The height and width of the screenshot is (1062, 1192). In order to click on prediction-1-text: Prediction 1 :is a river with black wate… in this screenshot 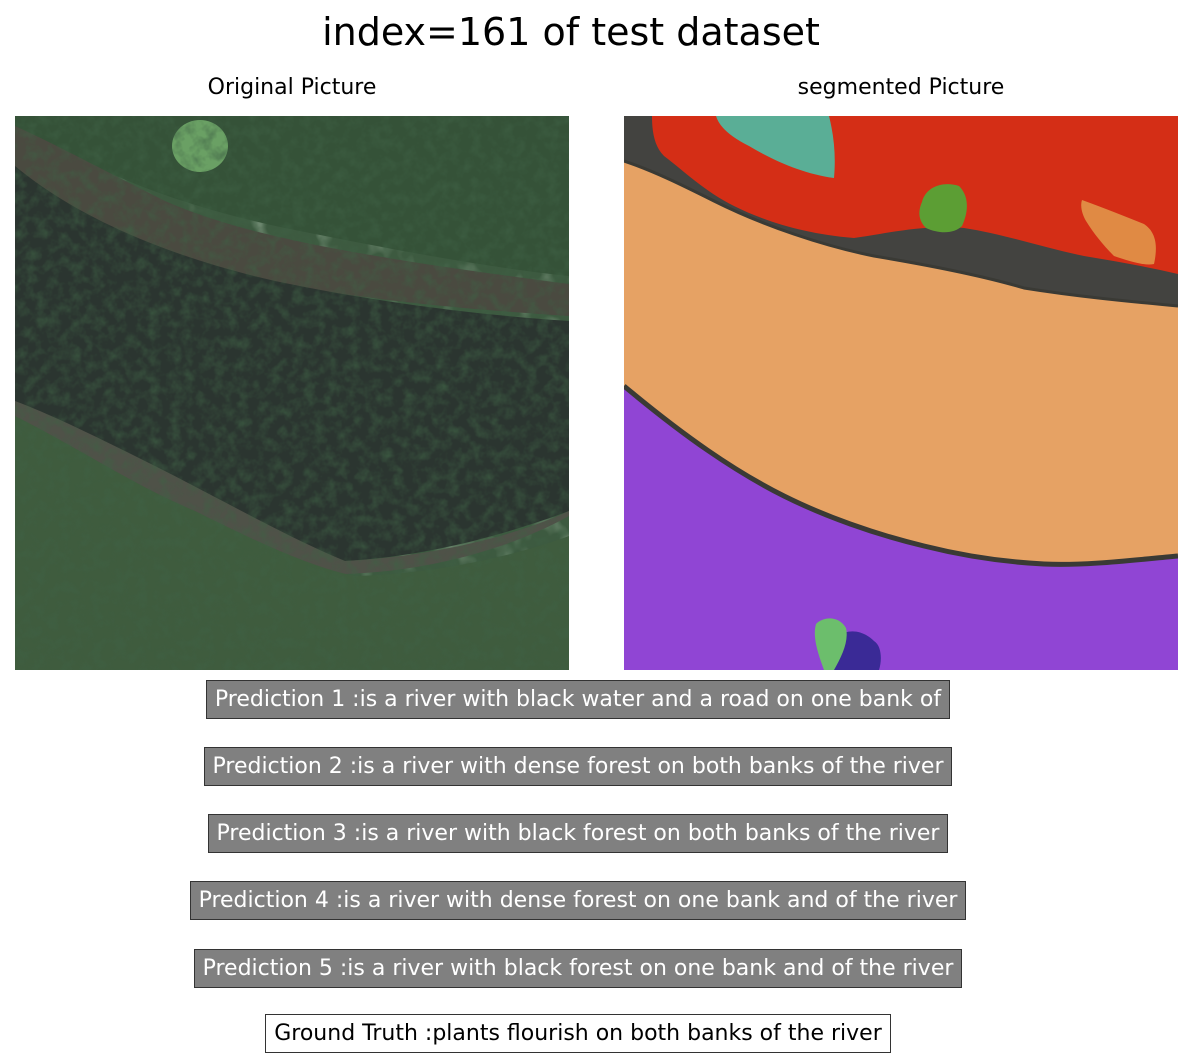, I will do `click(578, 699)`.